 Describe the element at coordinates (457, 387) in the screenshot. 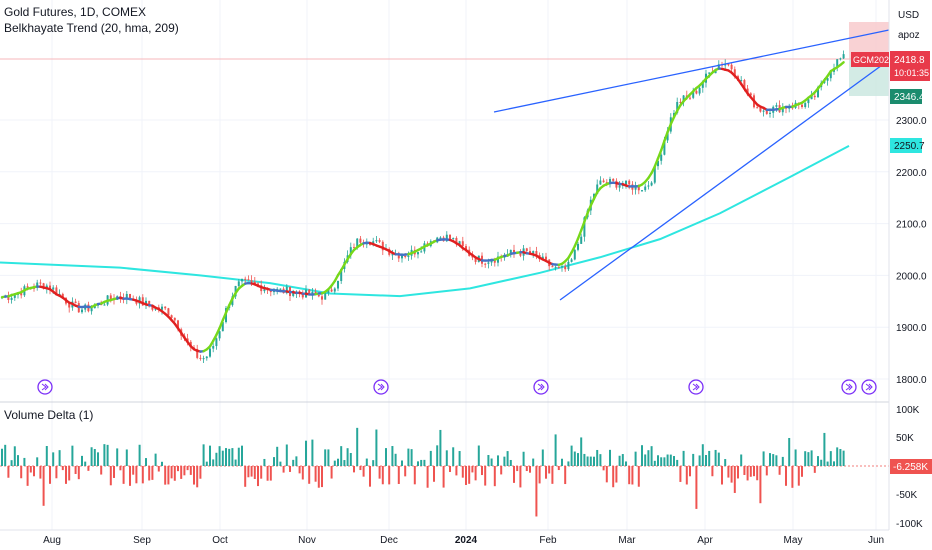

I see `event-markers` at that location.